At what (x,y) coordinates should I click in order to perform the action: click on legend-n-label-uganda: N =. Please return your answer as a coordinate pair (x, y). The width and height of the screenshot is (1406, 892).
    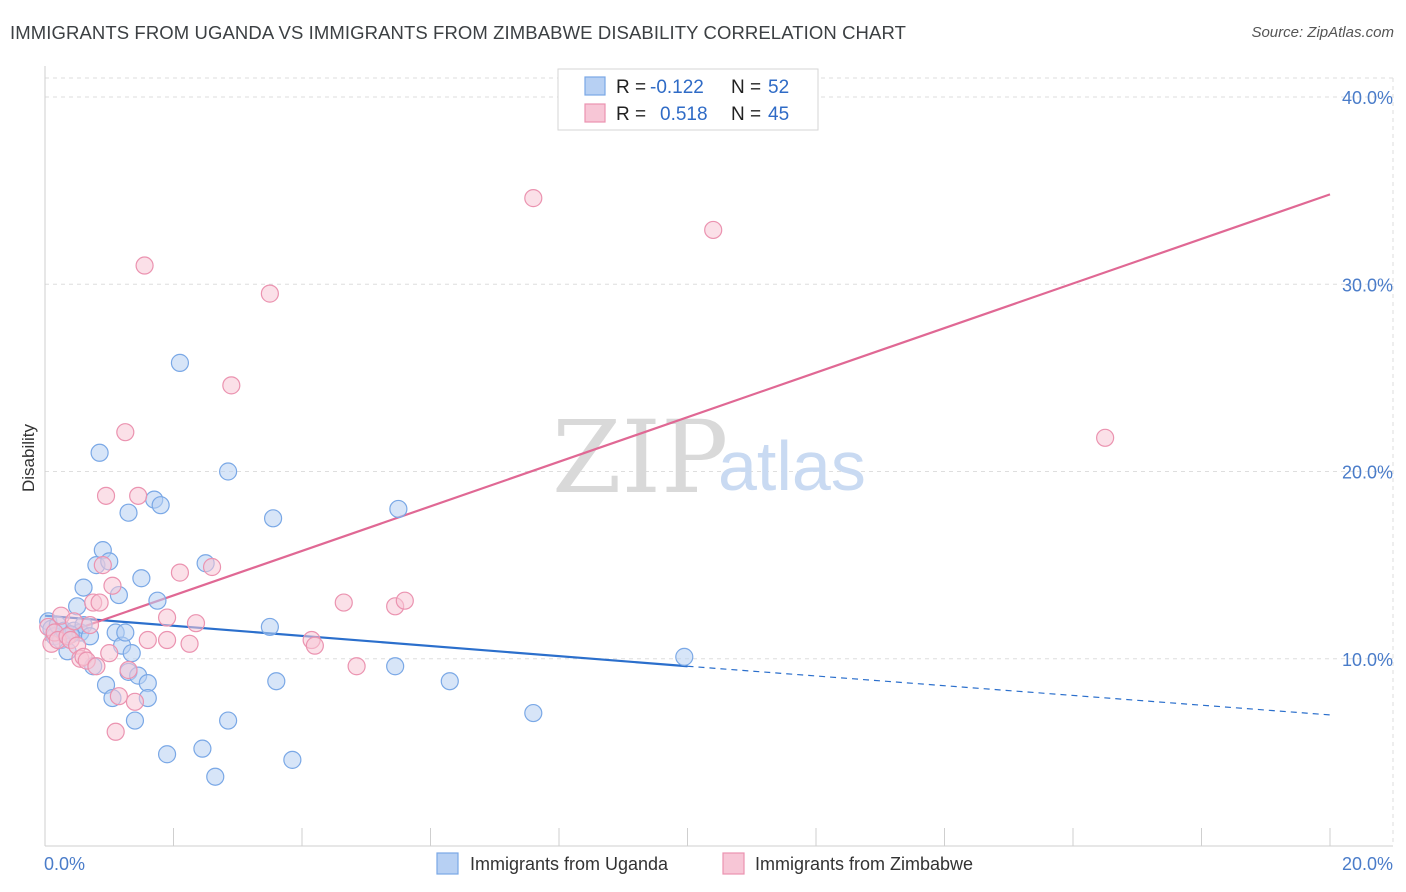
    Looking at the image, I should click on (746, 87).